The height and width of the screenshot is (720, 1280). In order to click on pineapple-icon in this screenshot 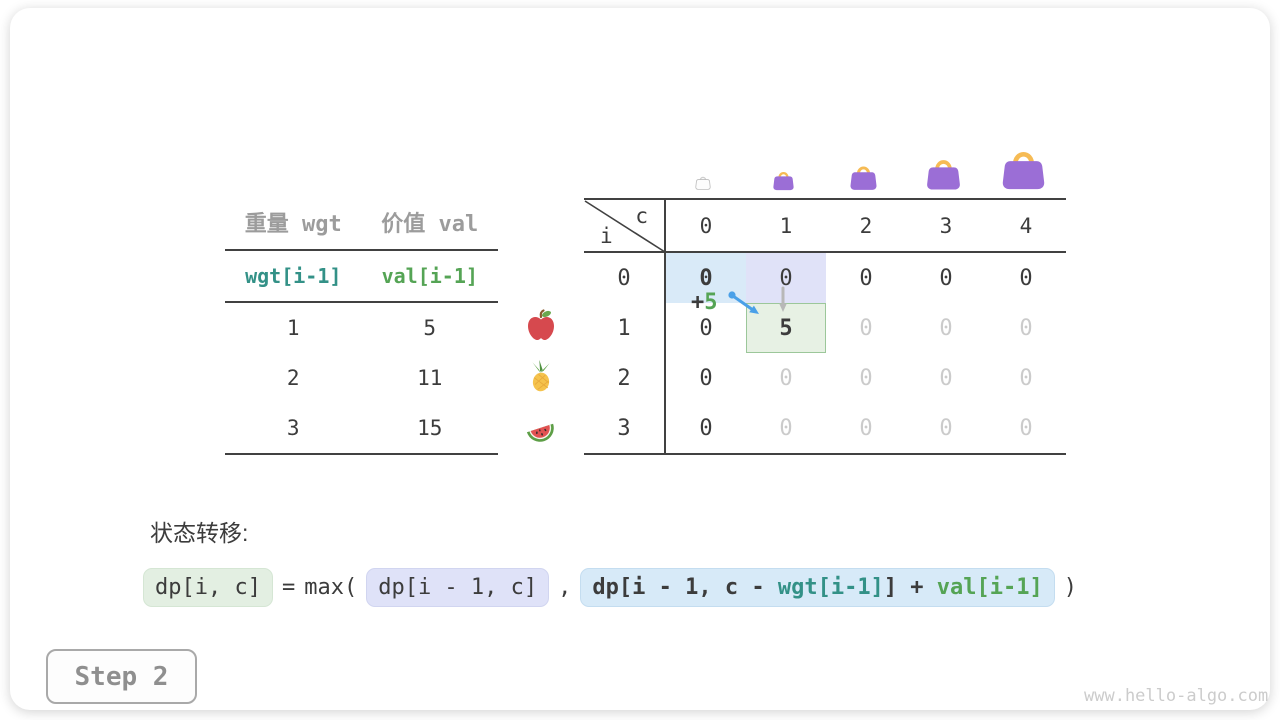, I will do `click(541, 375)`.